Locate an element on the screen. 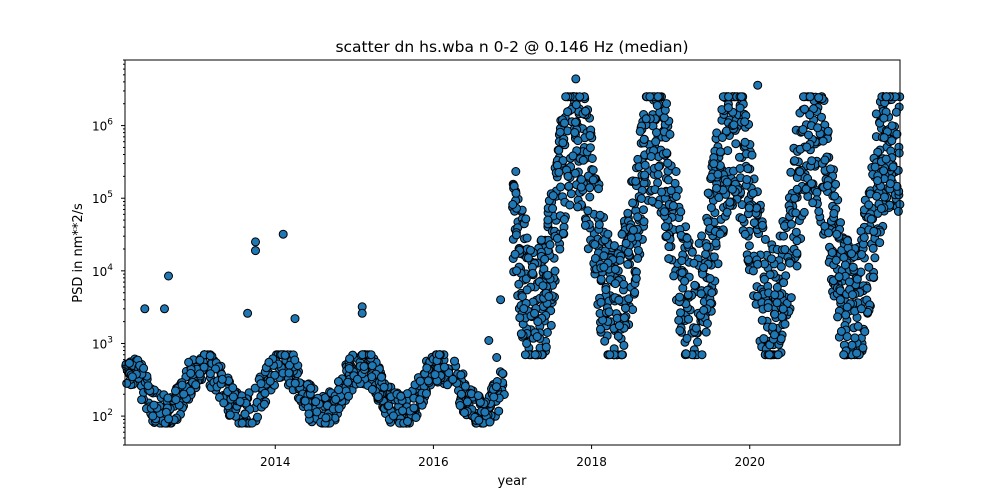  x-tick-label: 2020 is located at coordinates (749, 462).